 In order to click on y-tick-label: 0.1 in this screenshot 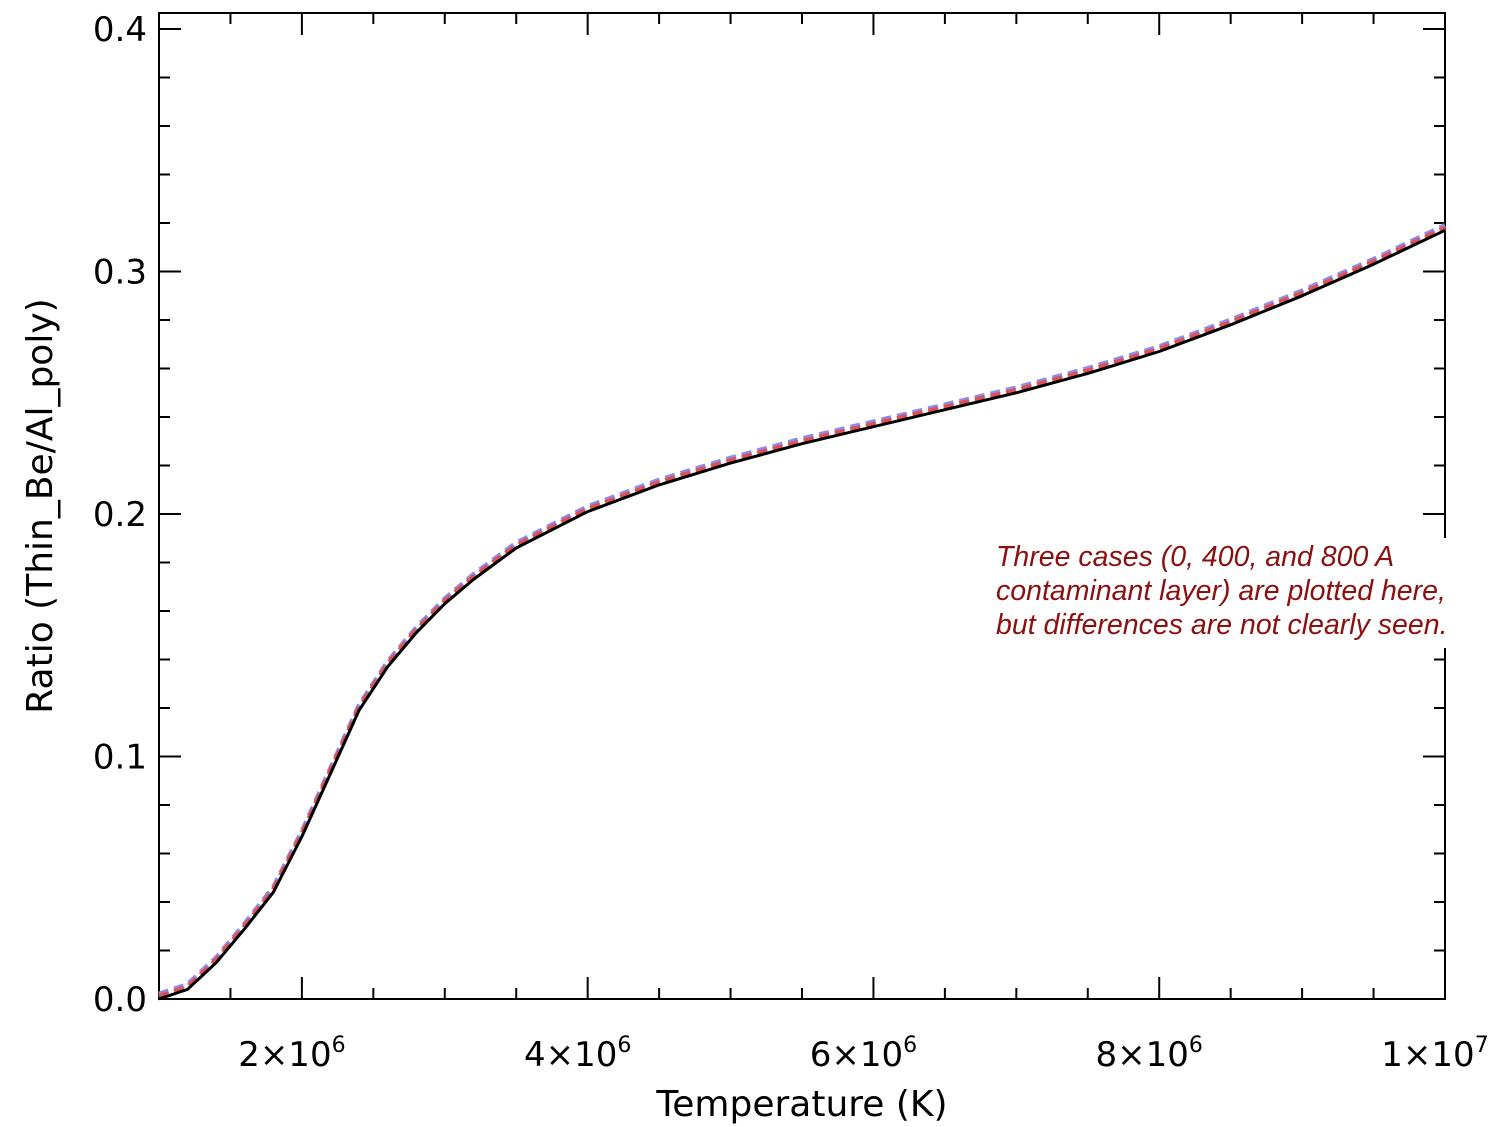, I will do `click(120, 758)`.